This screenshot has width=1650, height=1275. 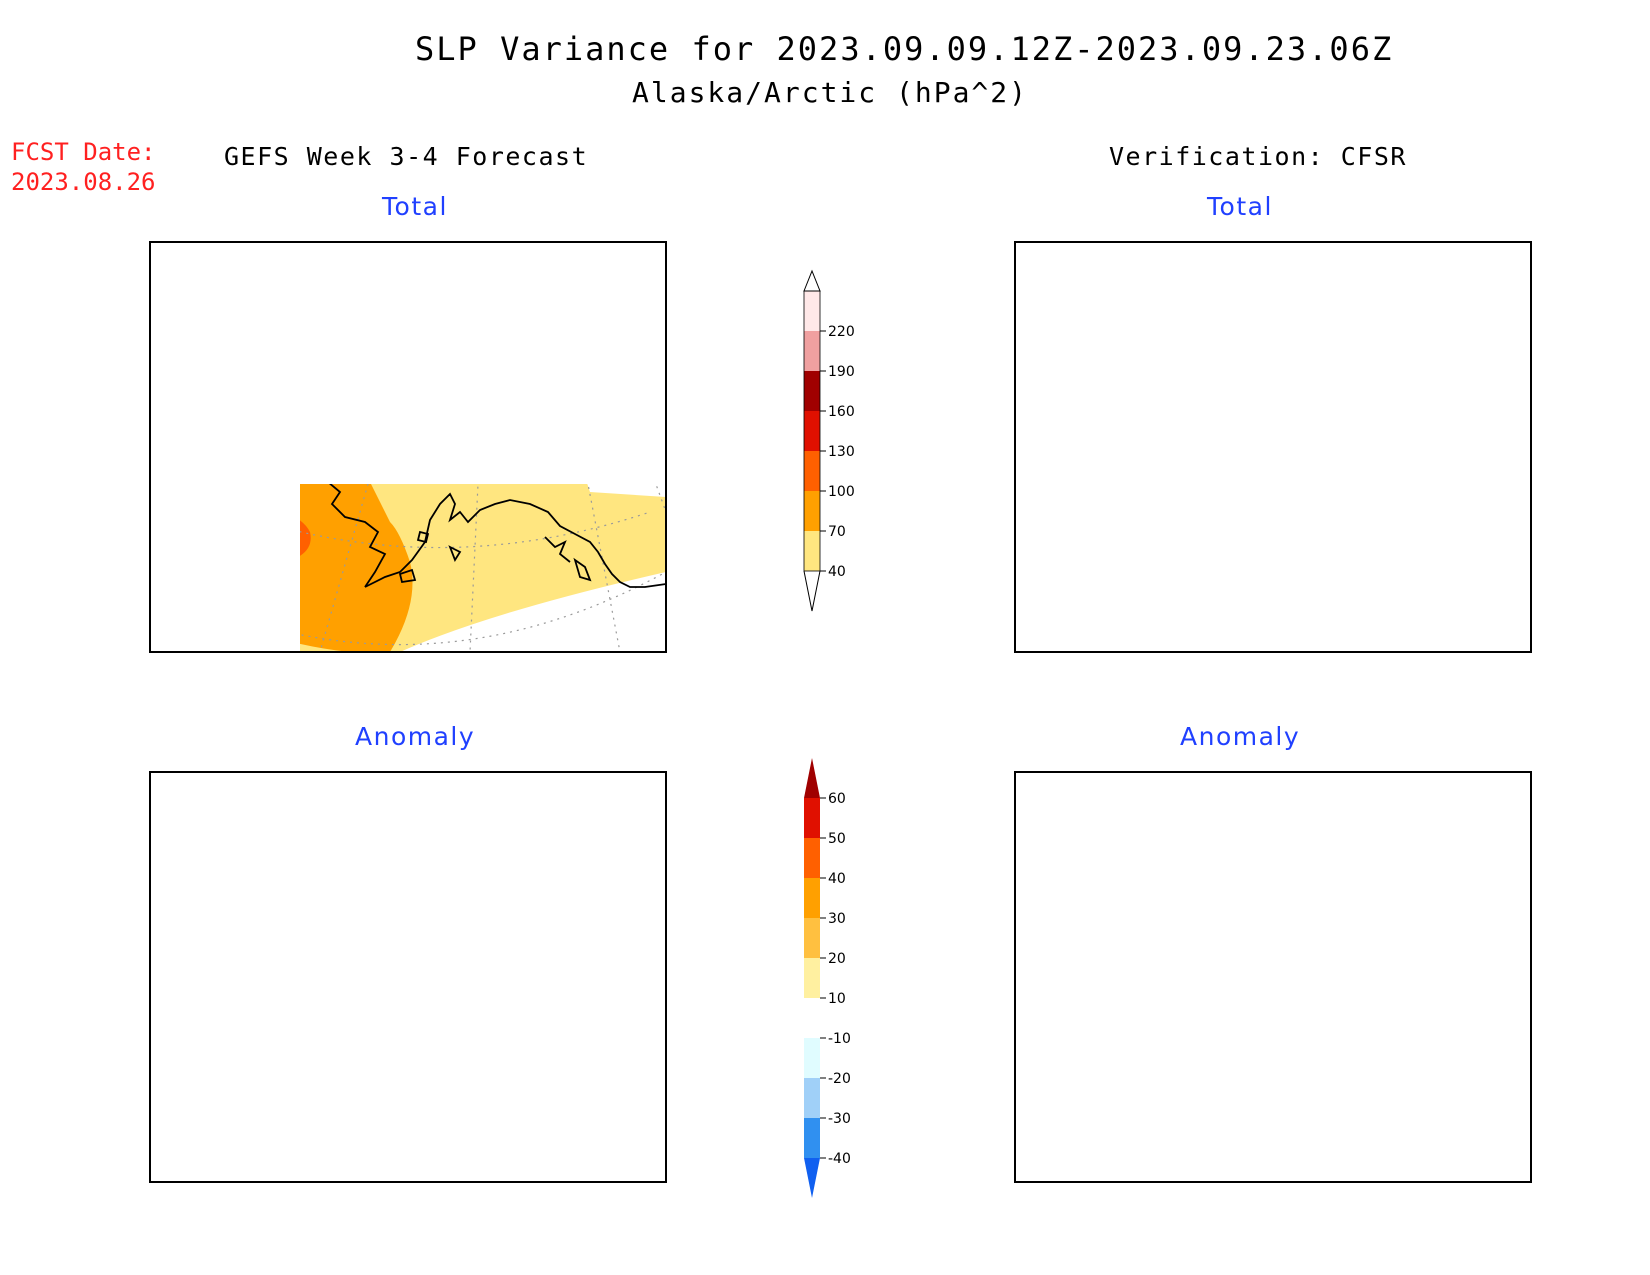 I want to click on anomaly-colorbar-label: 20, so click(x=837, y=959).